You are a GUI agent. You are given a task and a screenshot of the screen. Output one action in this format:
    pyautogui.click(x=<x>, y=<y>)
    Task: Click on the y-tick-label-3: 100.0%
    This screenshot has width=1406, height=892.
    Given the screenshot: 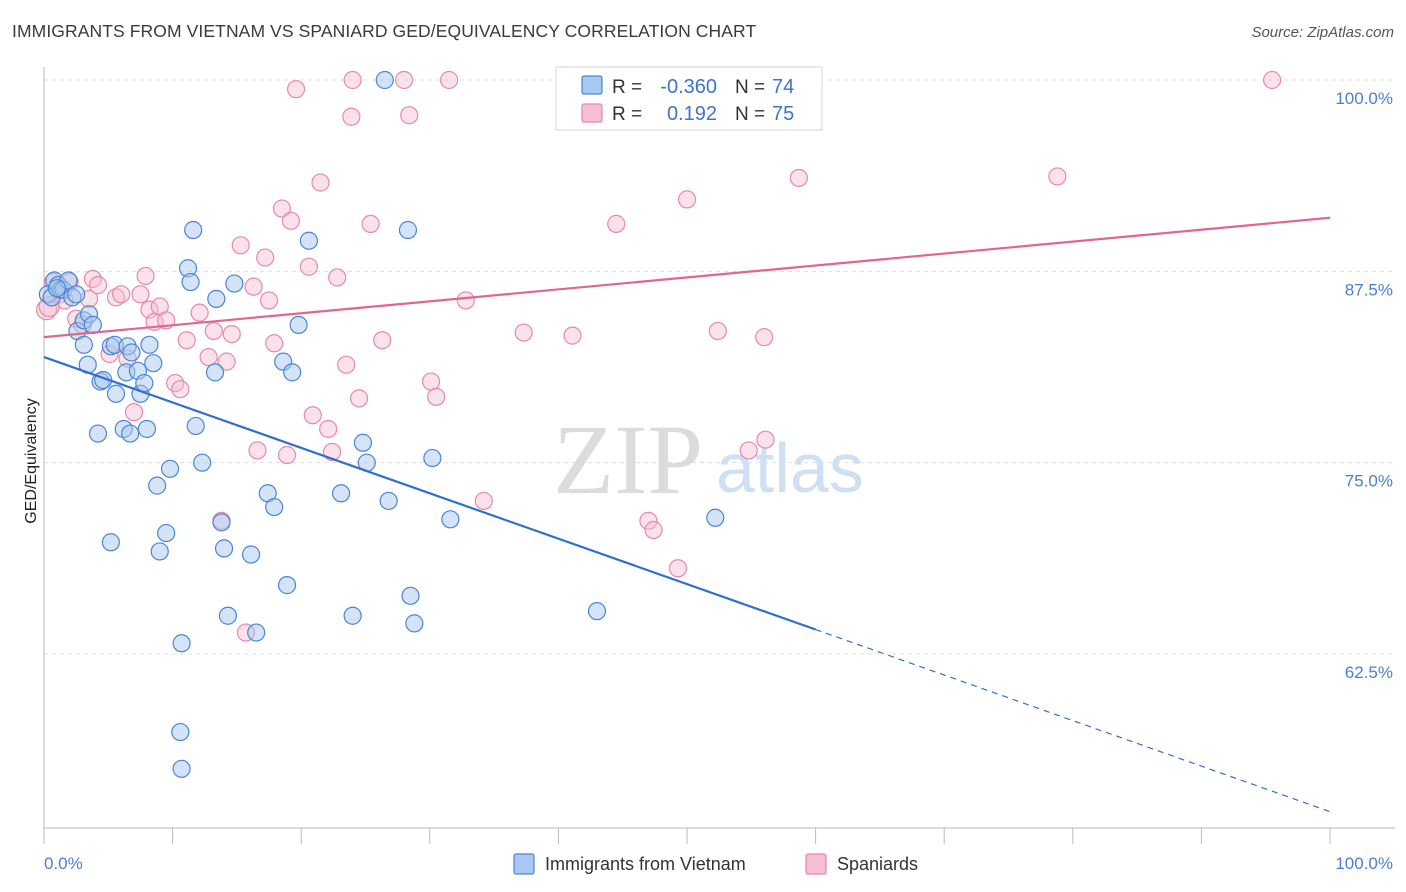 What is the action you would take?
    pyautogui.click(x=1364, y=98)
    